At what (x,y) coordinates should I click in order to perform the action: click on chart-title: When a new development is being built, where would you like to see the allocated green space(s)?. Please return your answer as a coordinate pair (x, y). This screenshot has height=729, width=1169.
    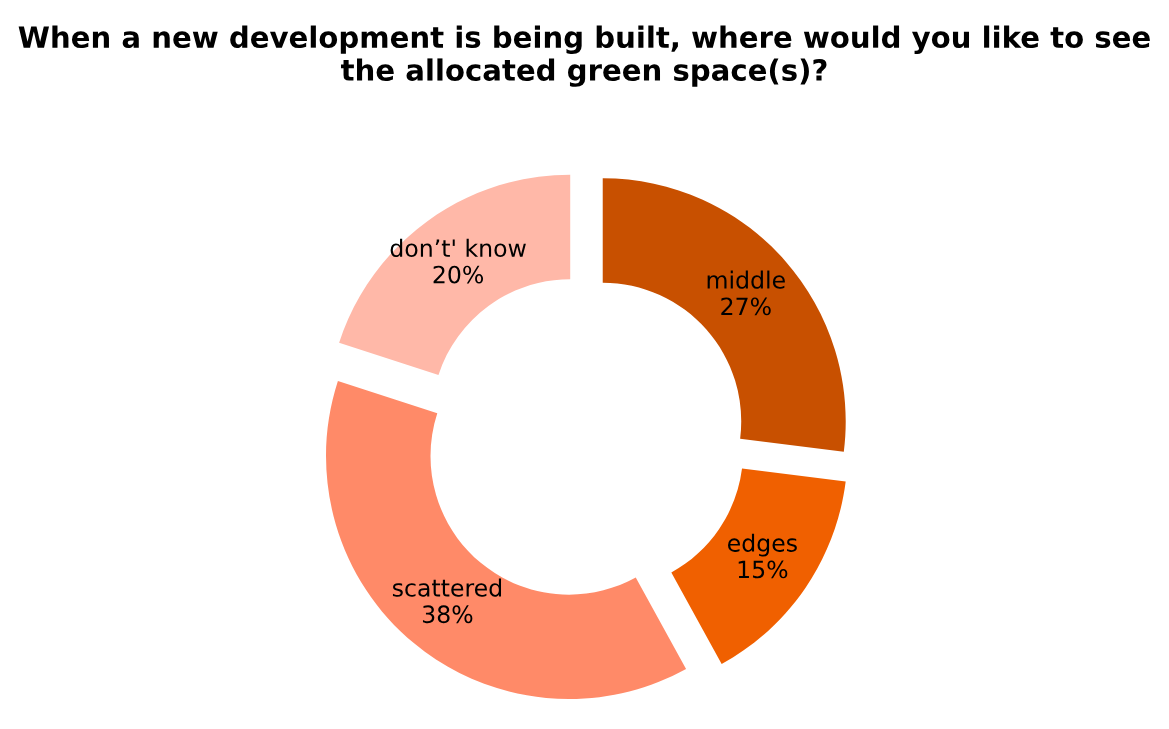
    Looking at the image, I should click on (584, 56).